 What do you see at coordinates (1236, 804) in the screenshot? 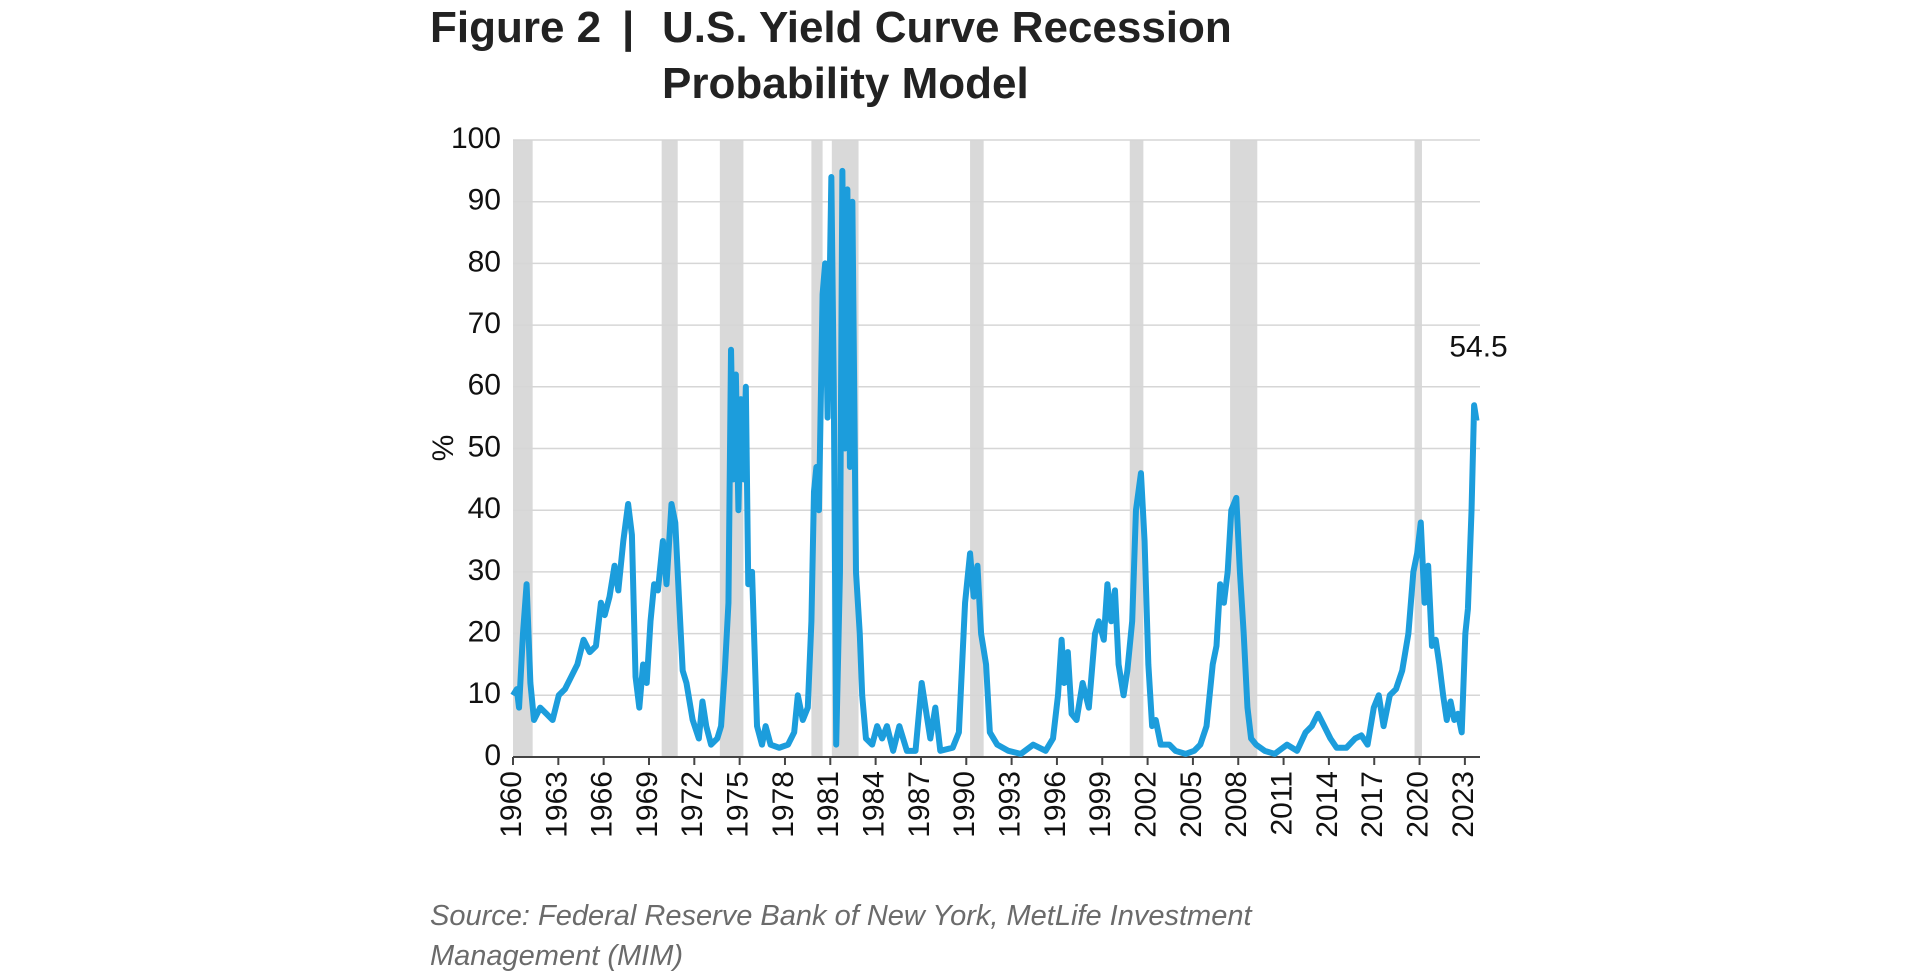
I see `x-tick-label: 2008` at bounding box center [1236, 804].